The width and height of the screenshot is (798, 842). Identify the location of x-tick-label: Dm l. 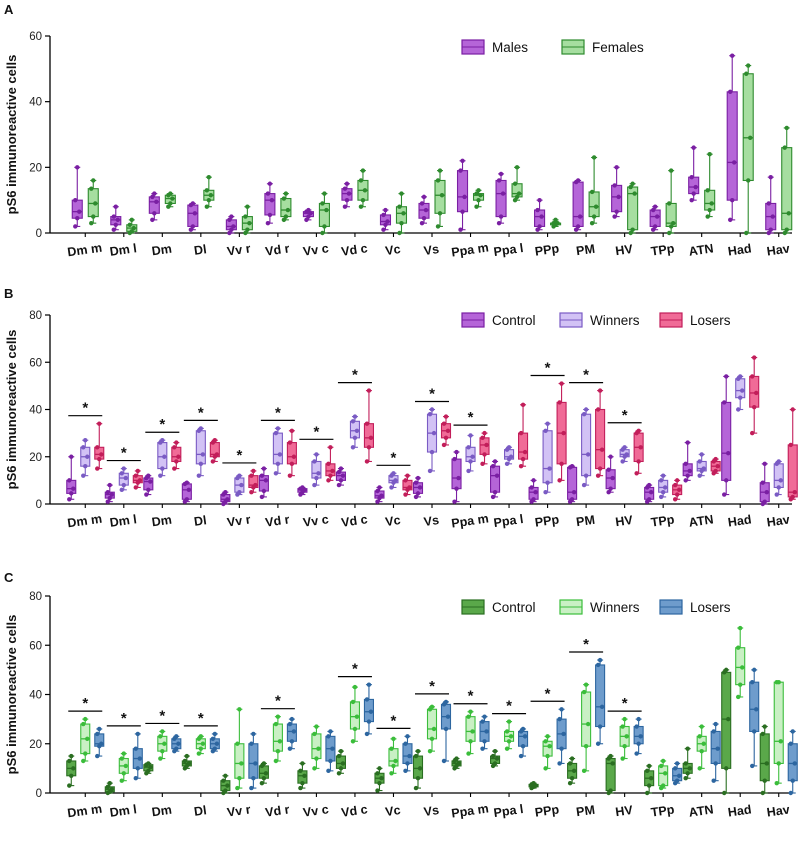
(123, 811).